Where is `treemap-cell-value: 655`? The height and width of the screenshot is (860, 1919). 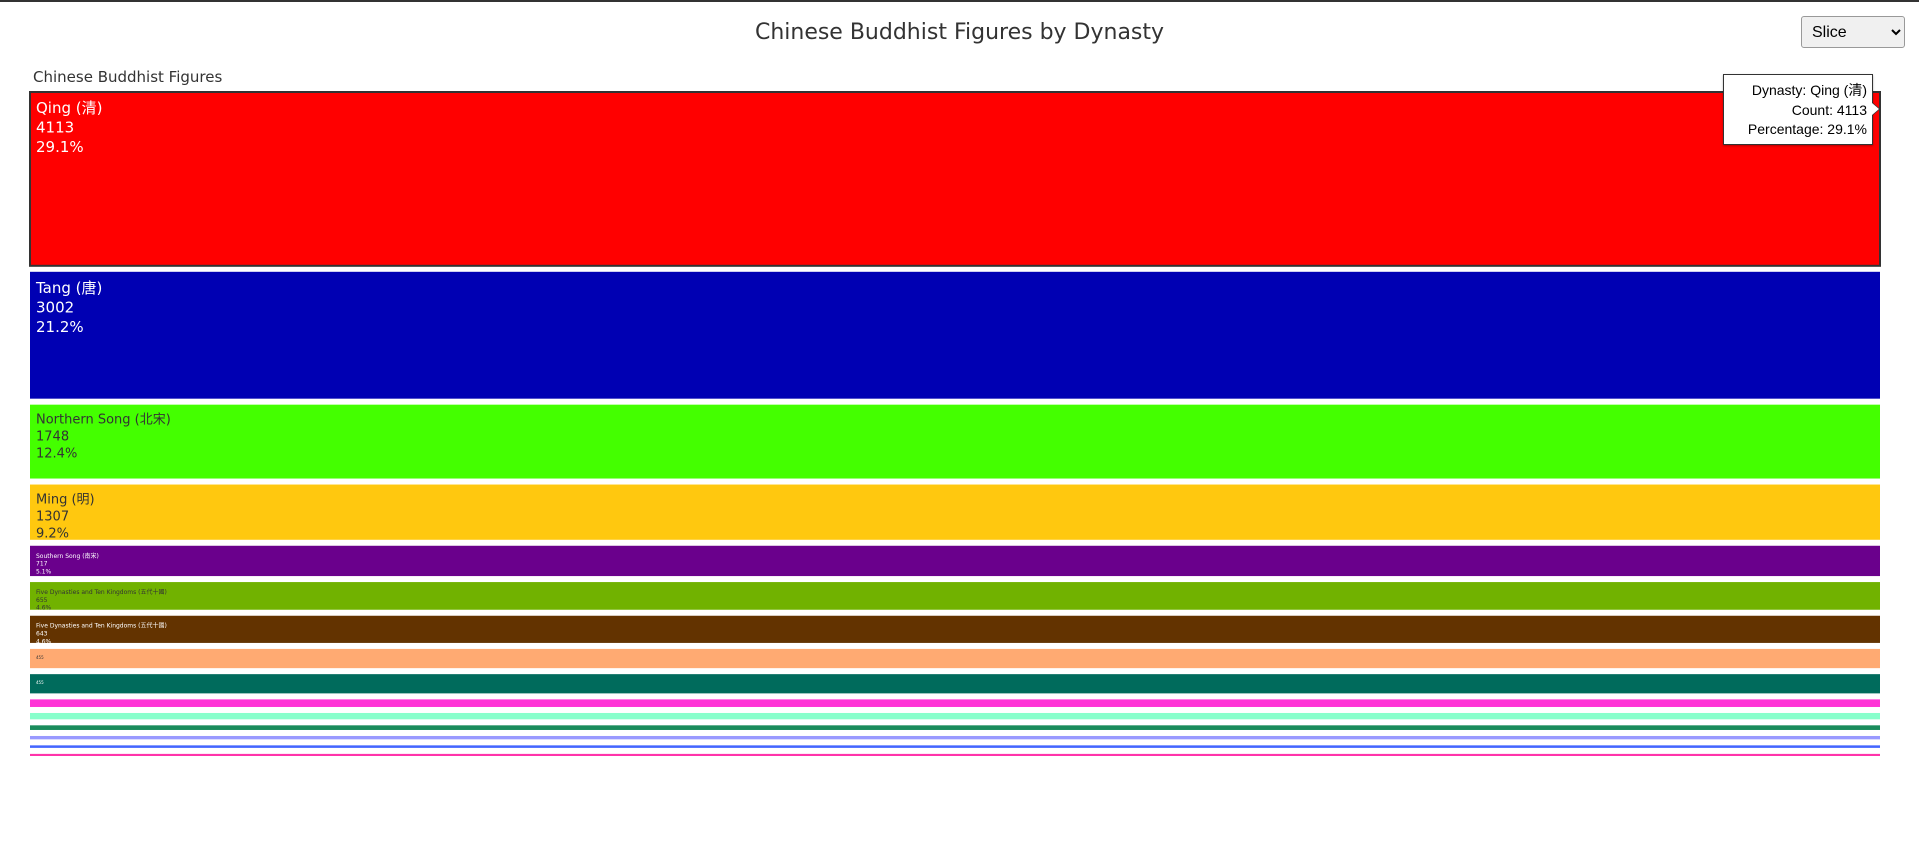
treemap-cell-value: 655 is located at coordinates (42, 600).